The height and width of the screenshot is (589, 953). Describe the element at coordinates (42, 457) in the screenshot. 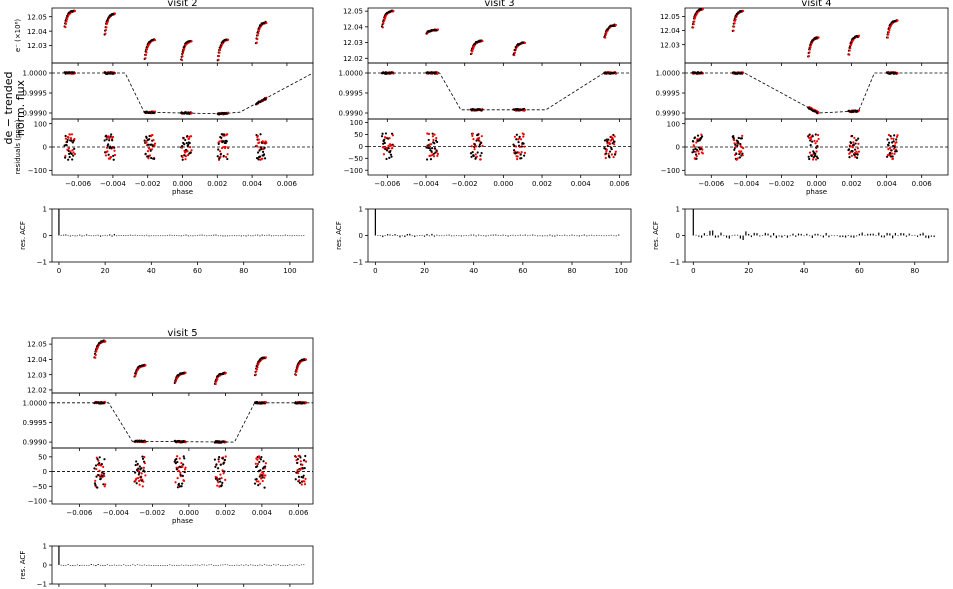

I see `residuals-panel-ytick-label: 50` at that location.